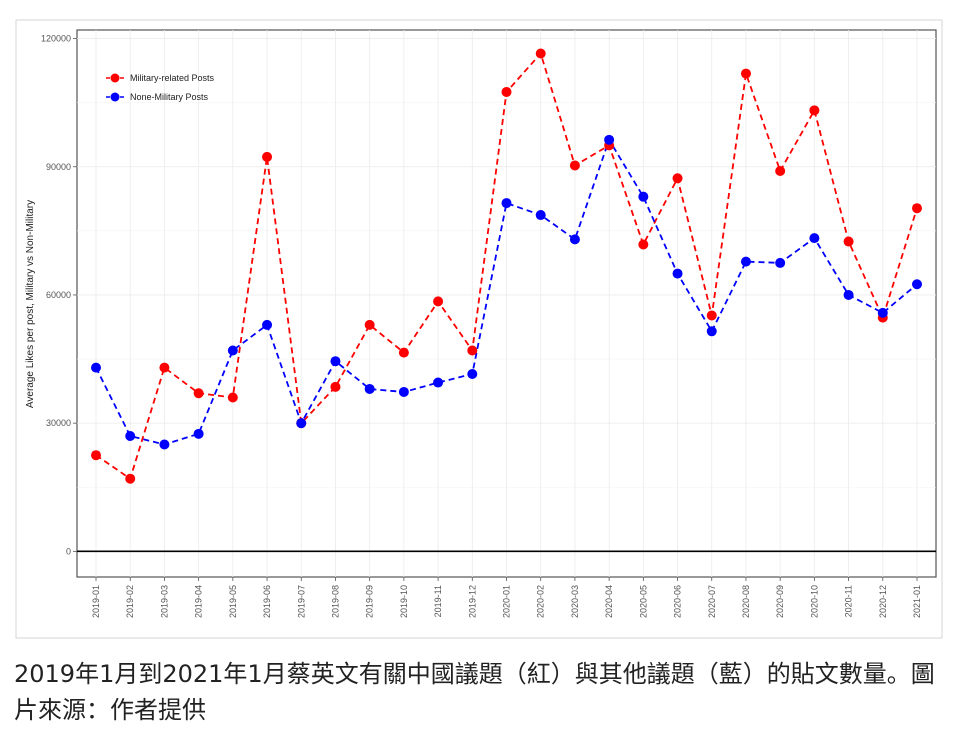 This screenshot has height=745, width=960. What do you see at coordinates (267, 601) in the screenshot?
I see `x-tick-label: 2019-06` at bounding box center [267, 601].